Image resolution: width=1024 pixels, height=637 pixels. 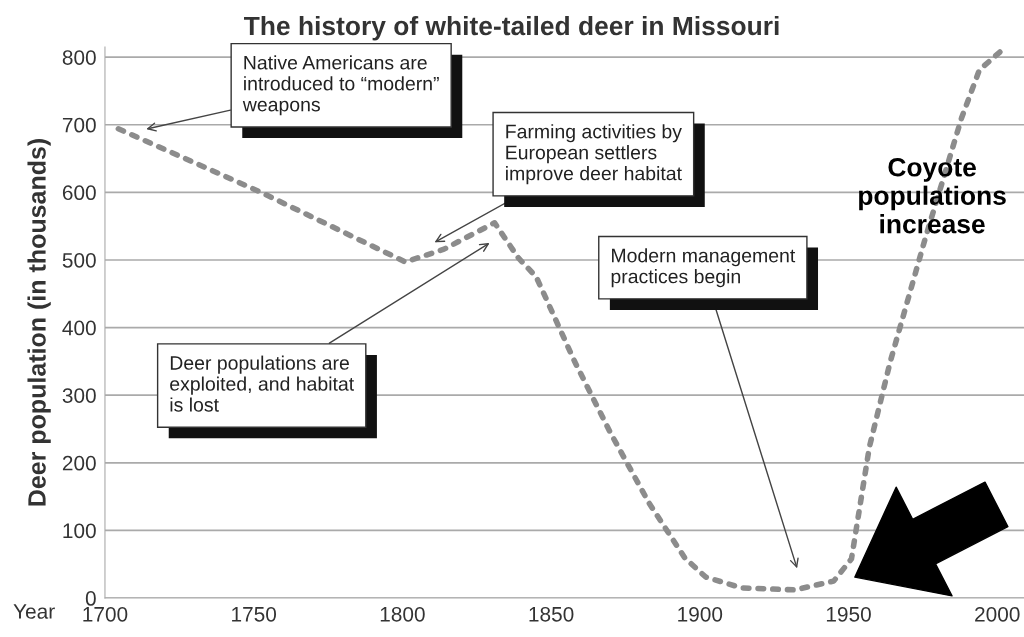 I want to click on y-tick-label: 500, so click(x=79, y=260).